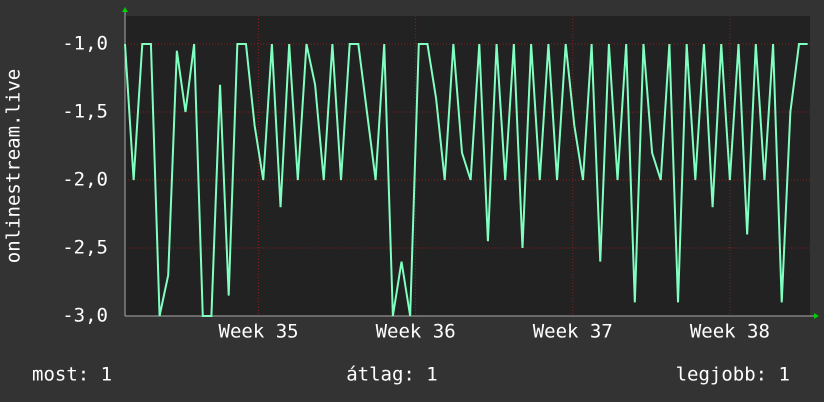 The height and width of the screenshot is (402, 824). I want to click on footer-stat: most: 1, so click(72, 375).